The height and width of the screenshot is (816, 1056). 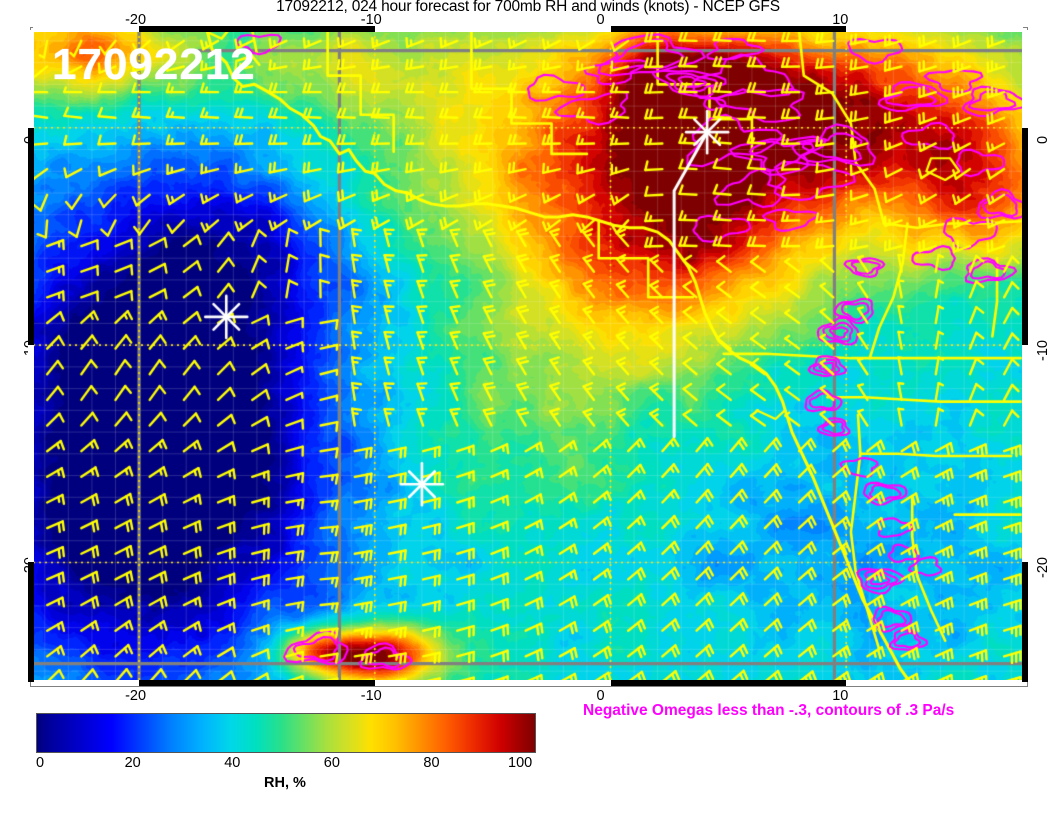 I want to click on forecast-stamp: 17092212, so click(x=154, y=64).